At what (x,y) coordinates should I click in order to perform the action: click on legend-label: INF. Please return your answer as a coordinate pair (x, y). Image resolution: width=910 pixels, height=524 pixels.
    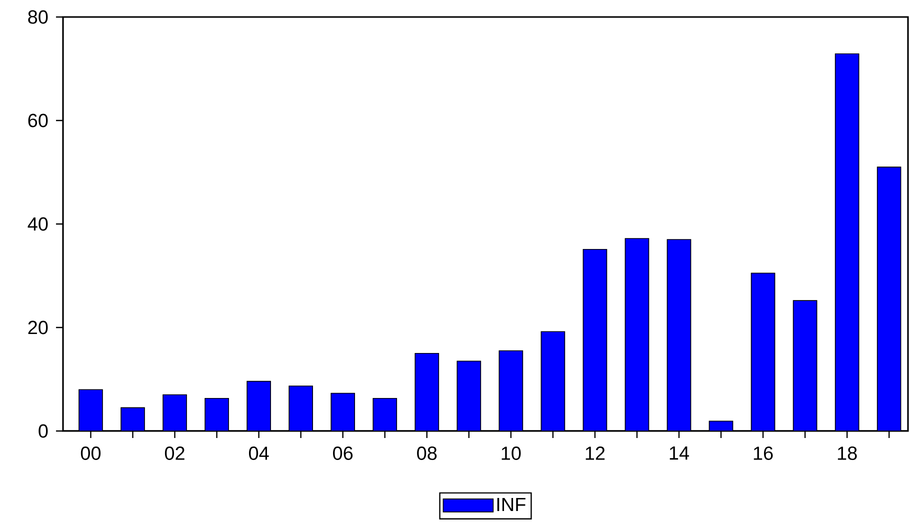
    Looking at the image, I should click on (511, 505).